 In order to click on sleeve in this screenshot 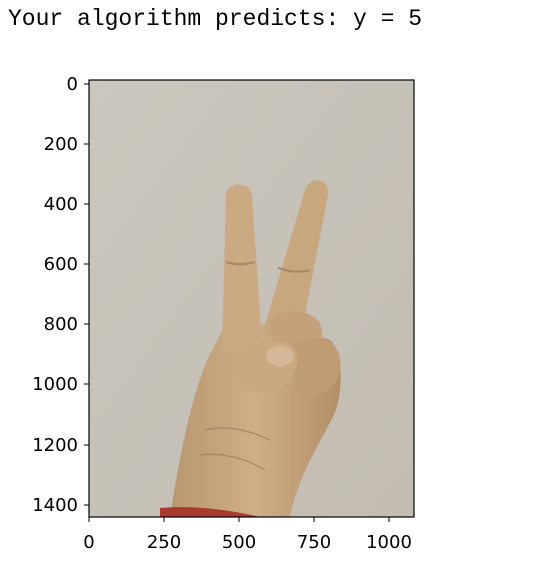, I will do `click(210, 512)`.